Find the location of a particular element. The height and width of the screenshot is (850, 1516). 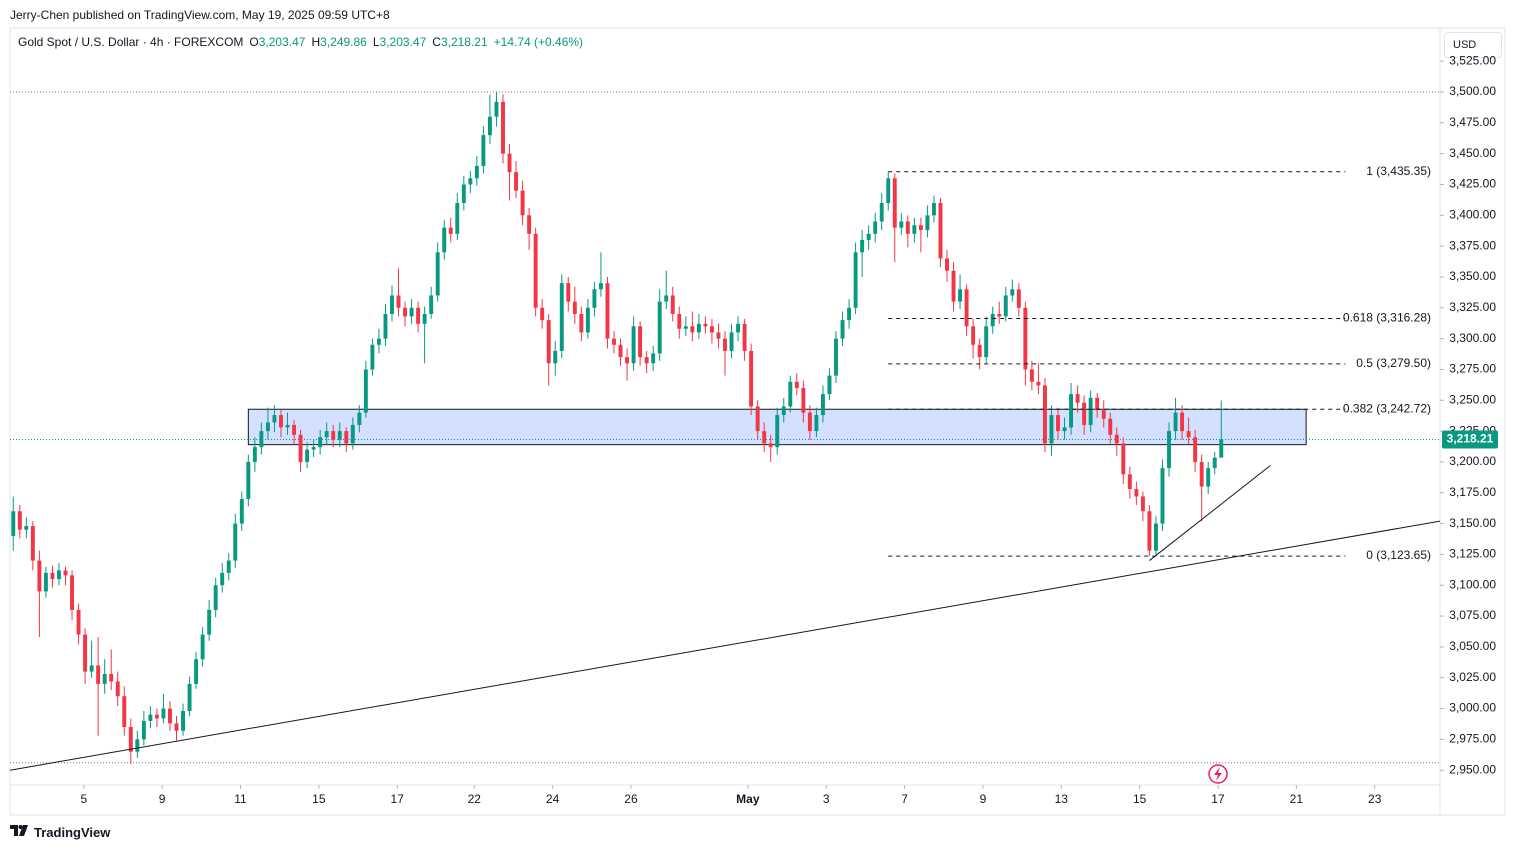

y-tick-label: 3,375.00 is located at coordinates (1472, 245).